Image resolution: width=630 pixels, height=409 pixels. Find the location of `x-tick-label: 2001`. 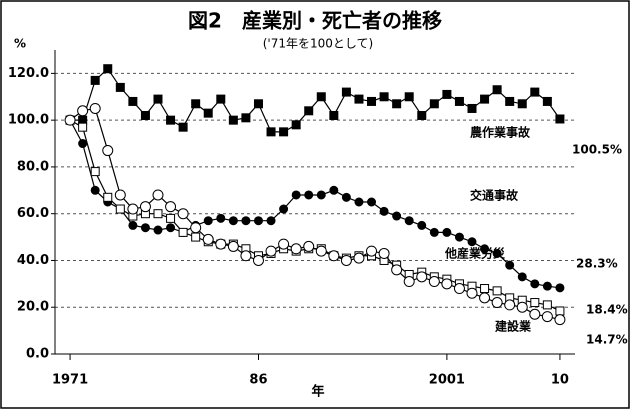

x-tick-label: 2001 is located at coordinates (447, 380).